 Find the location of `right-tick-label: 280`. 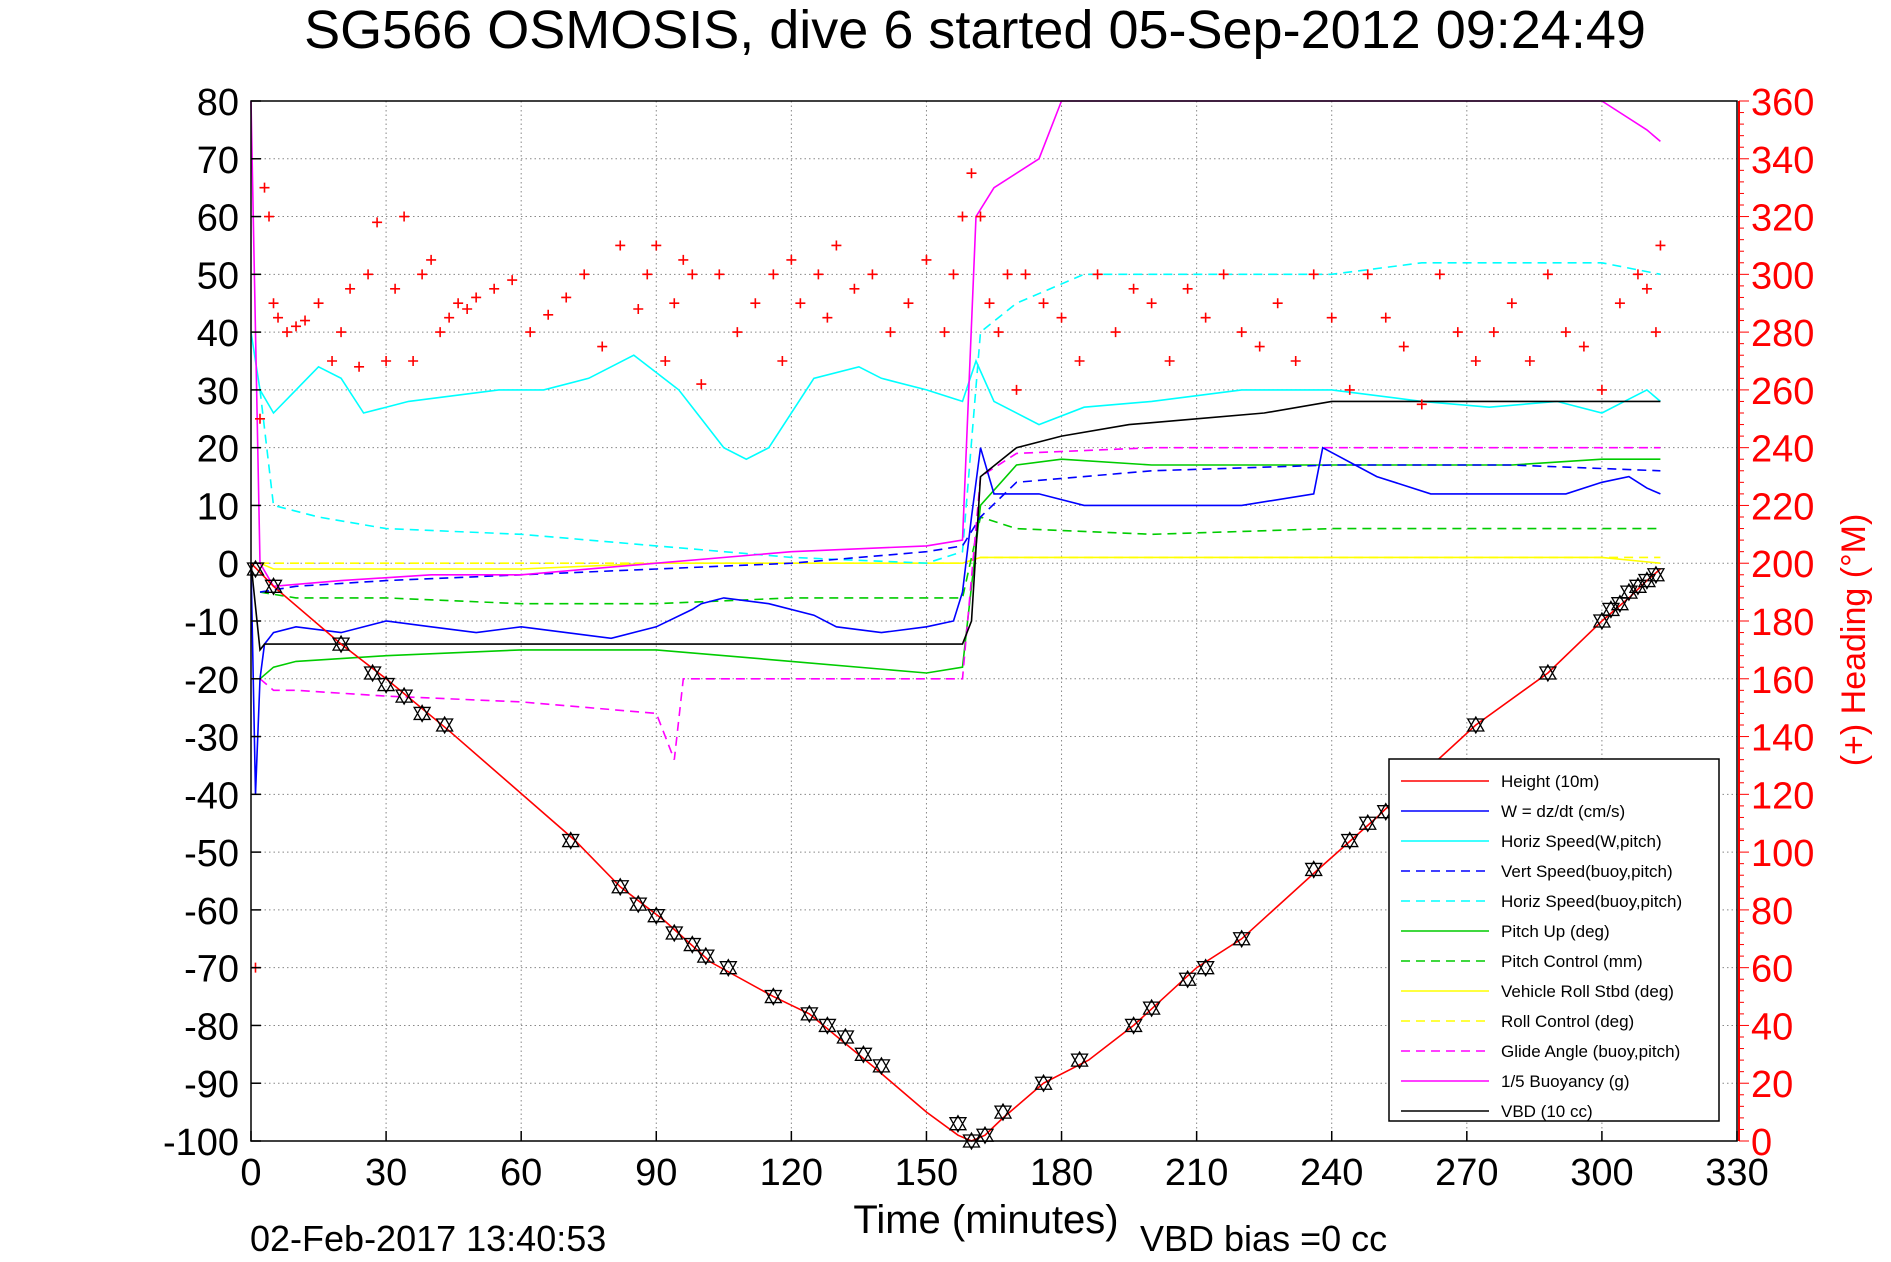

right-tick-label: 280 is located at coordinates (1782, 334).